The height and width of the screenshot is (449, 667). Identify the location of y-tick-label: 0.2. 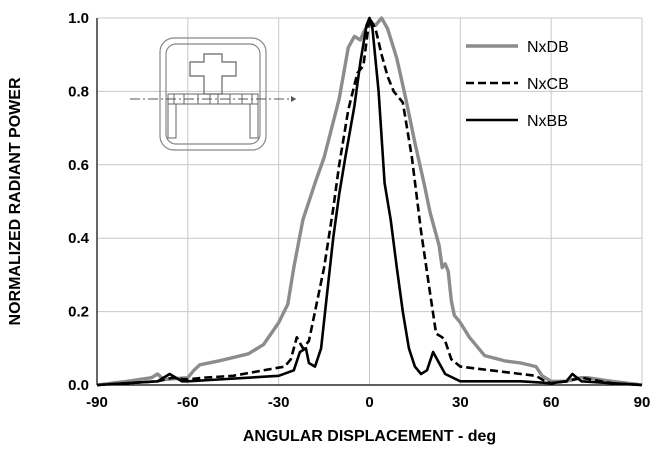
(78, 312).